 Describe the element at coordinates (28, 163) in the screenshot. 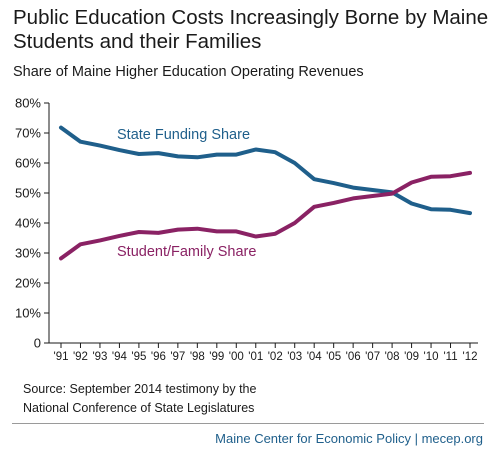

I see `y-tick-label: 60%` at that location.